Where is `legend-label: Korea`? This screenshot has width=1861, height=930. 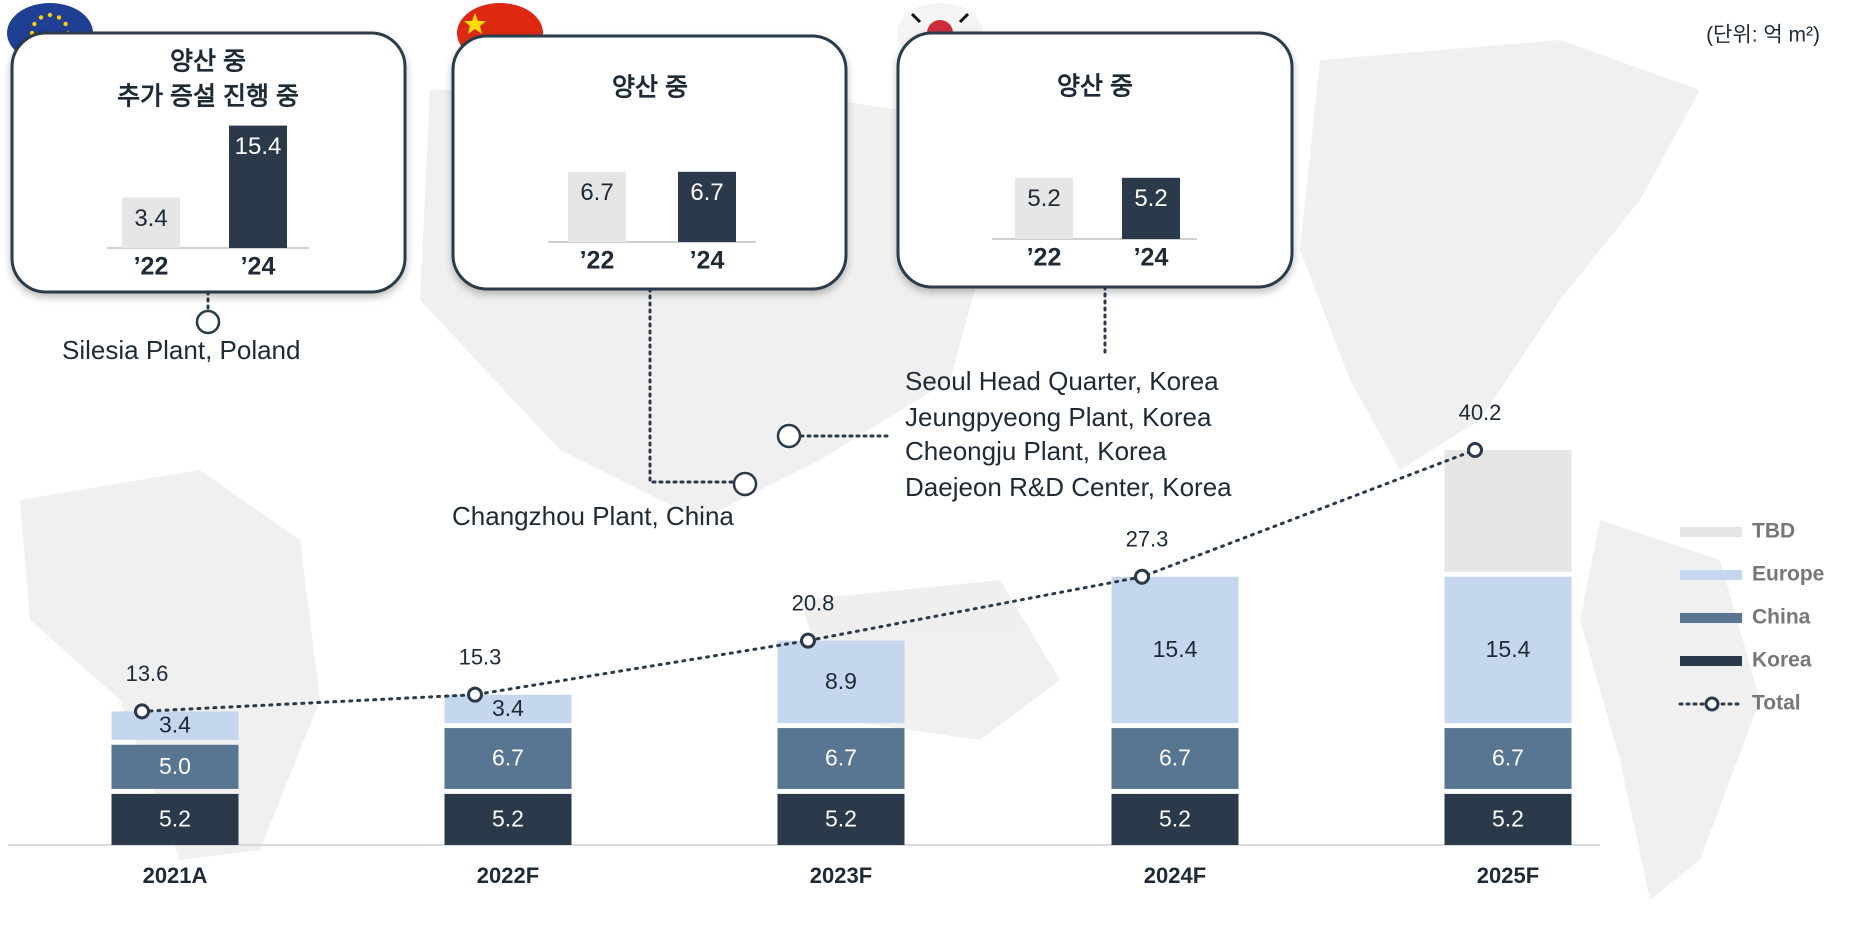 legend-label: Korea is located at coordinates (1782, 660).